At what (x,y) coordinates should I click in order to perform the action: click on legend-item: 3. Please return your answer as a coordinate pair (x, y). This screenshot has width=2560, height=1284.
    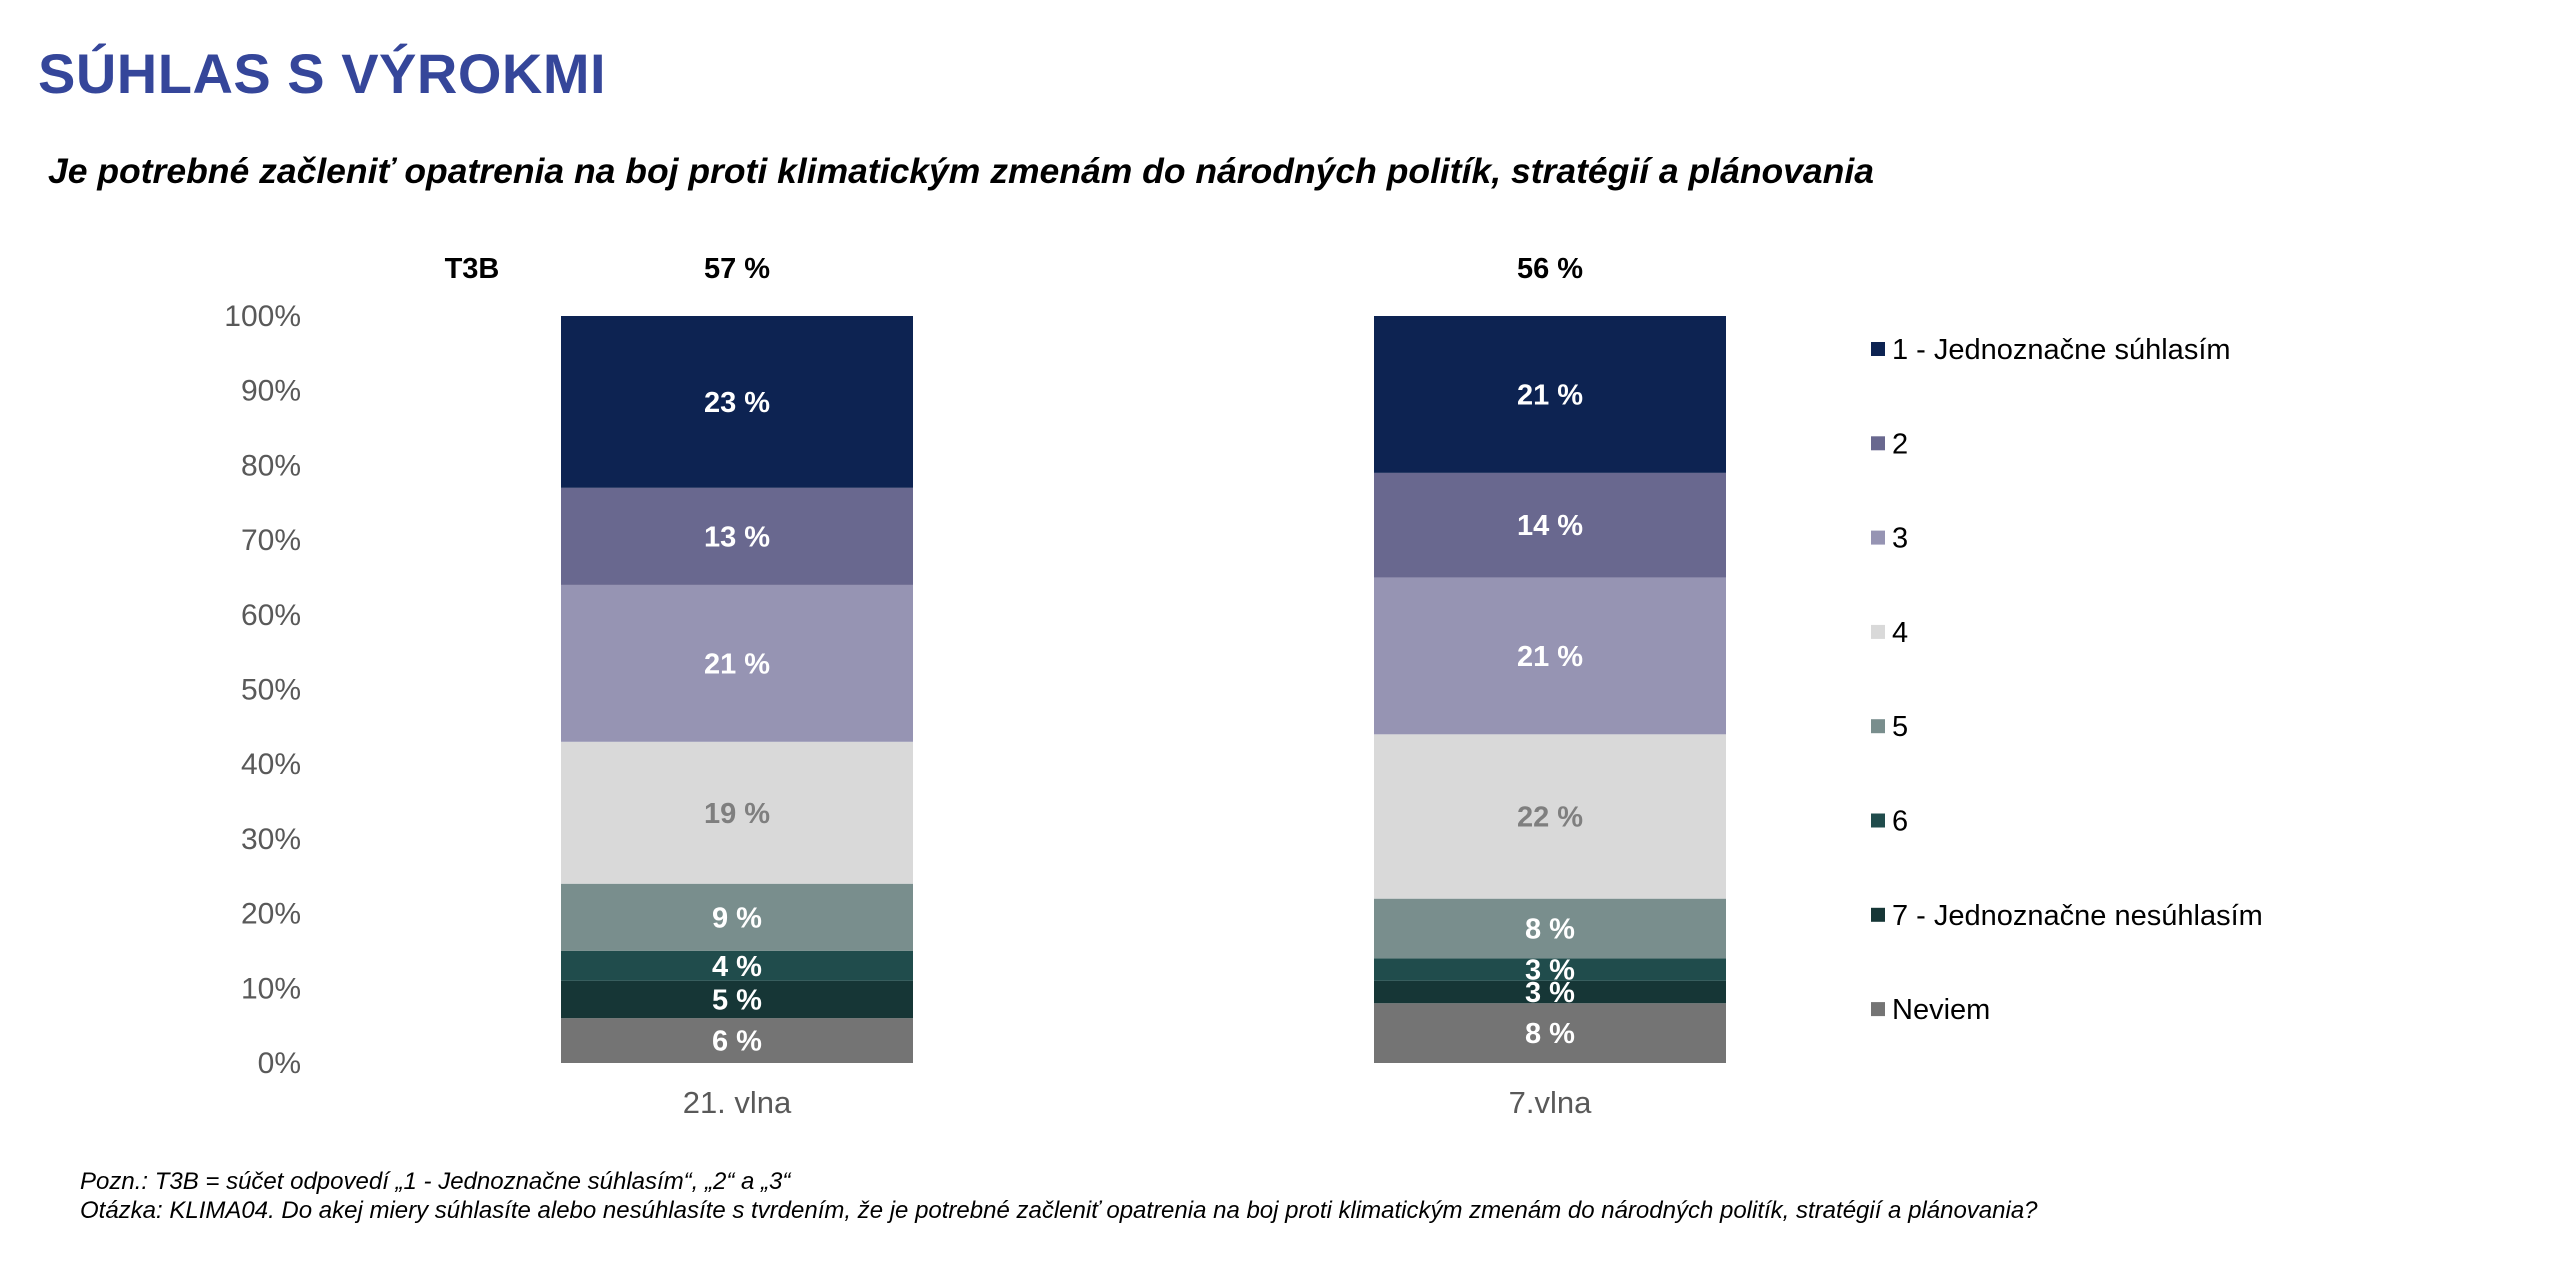
    Looking at the image, I should click on (1889, 539).